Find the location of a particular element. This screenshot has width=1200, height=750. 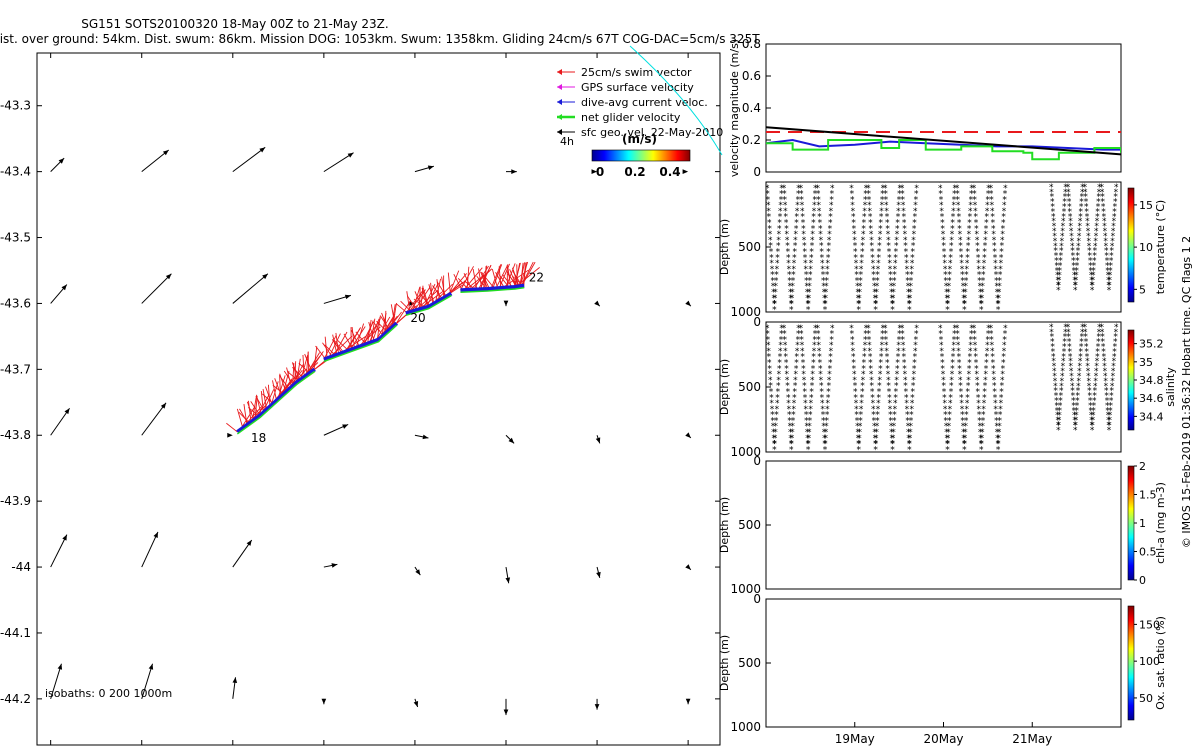

geo-velocity-arrow is located at coordinates (150, 549).